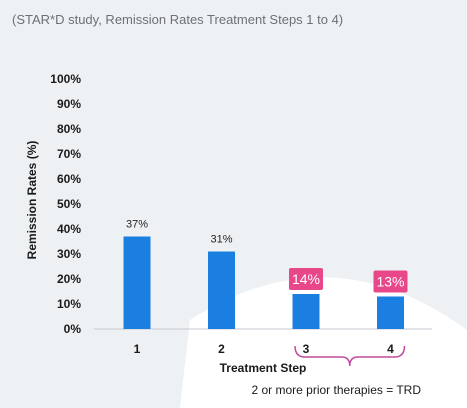 Image resolution: width=467 pixels, height=408 pixels. What do you see at coordinates (350, 356) in the screenshot?
I see `trd-bracket` at bounding box center [350, 356].